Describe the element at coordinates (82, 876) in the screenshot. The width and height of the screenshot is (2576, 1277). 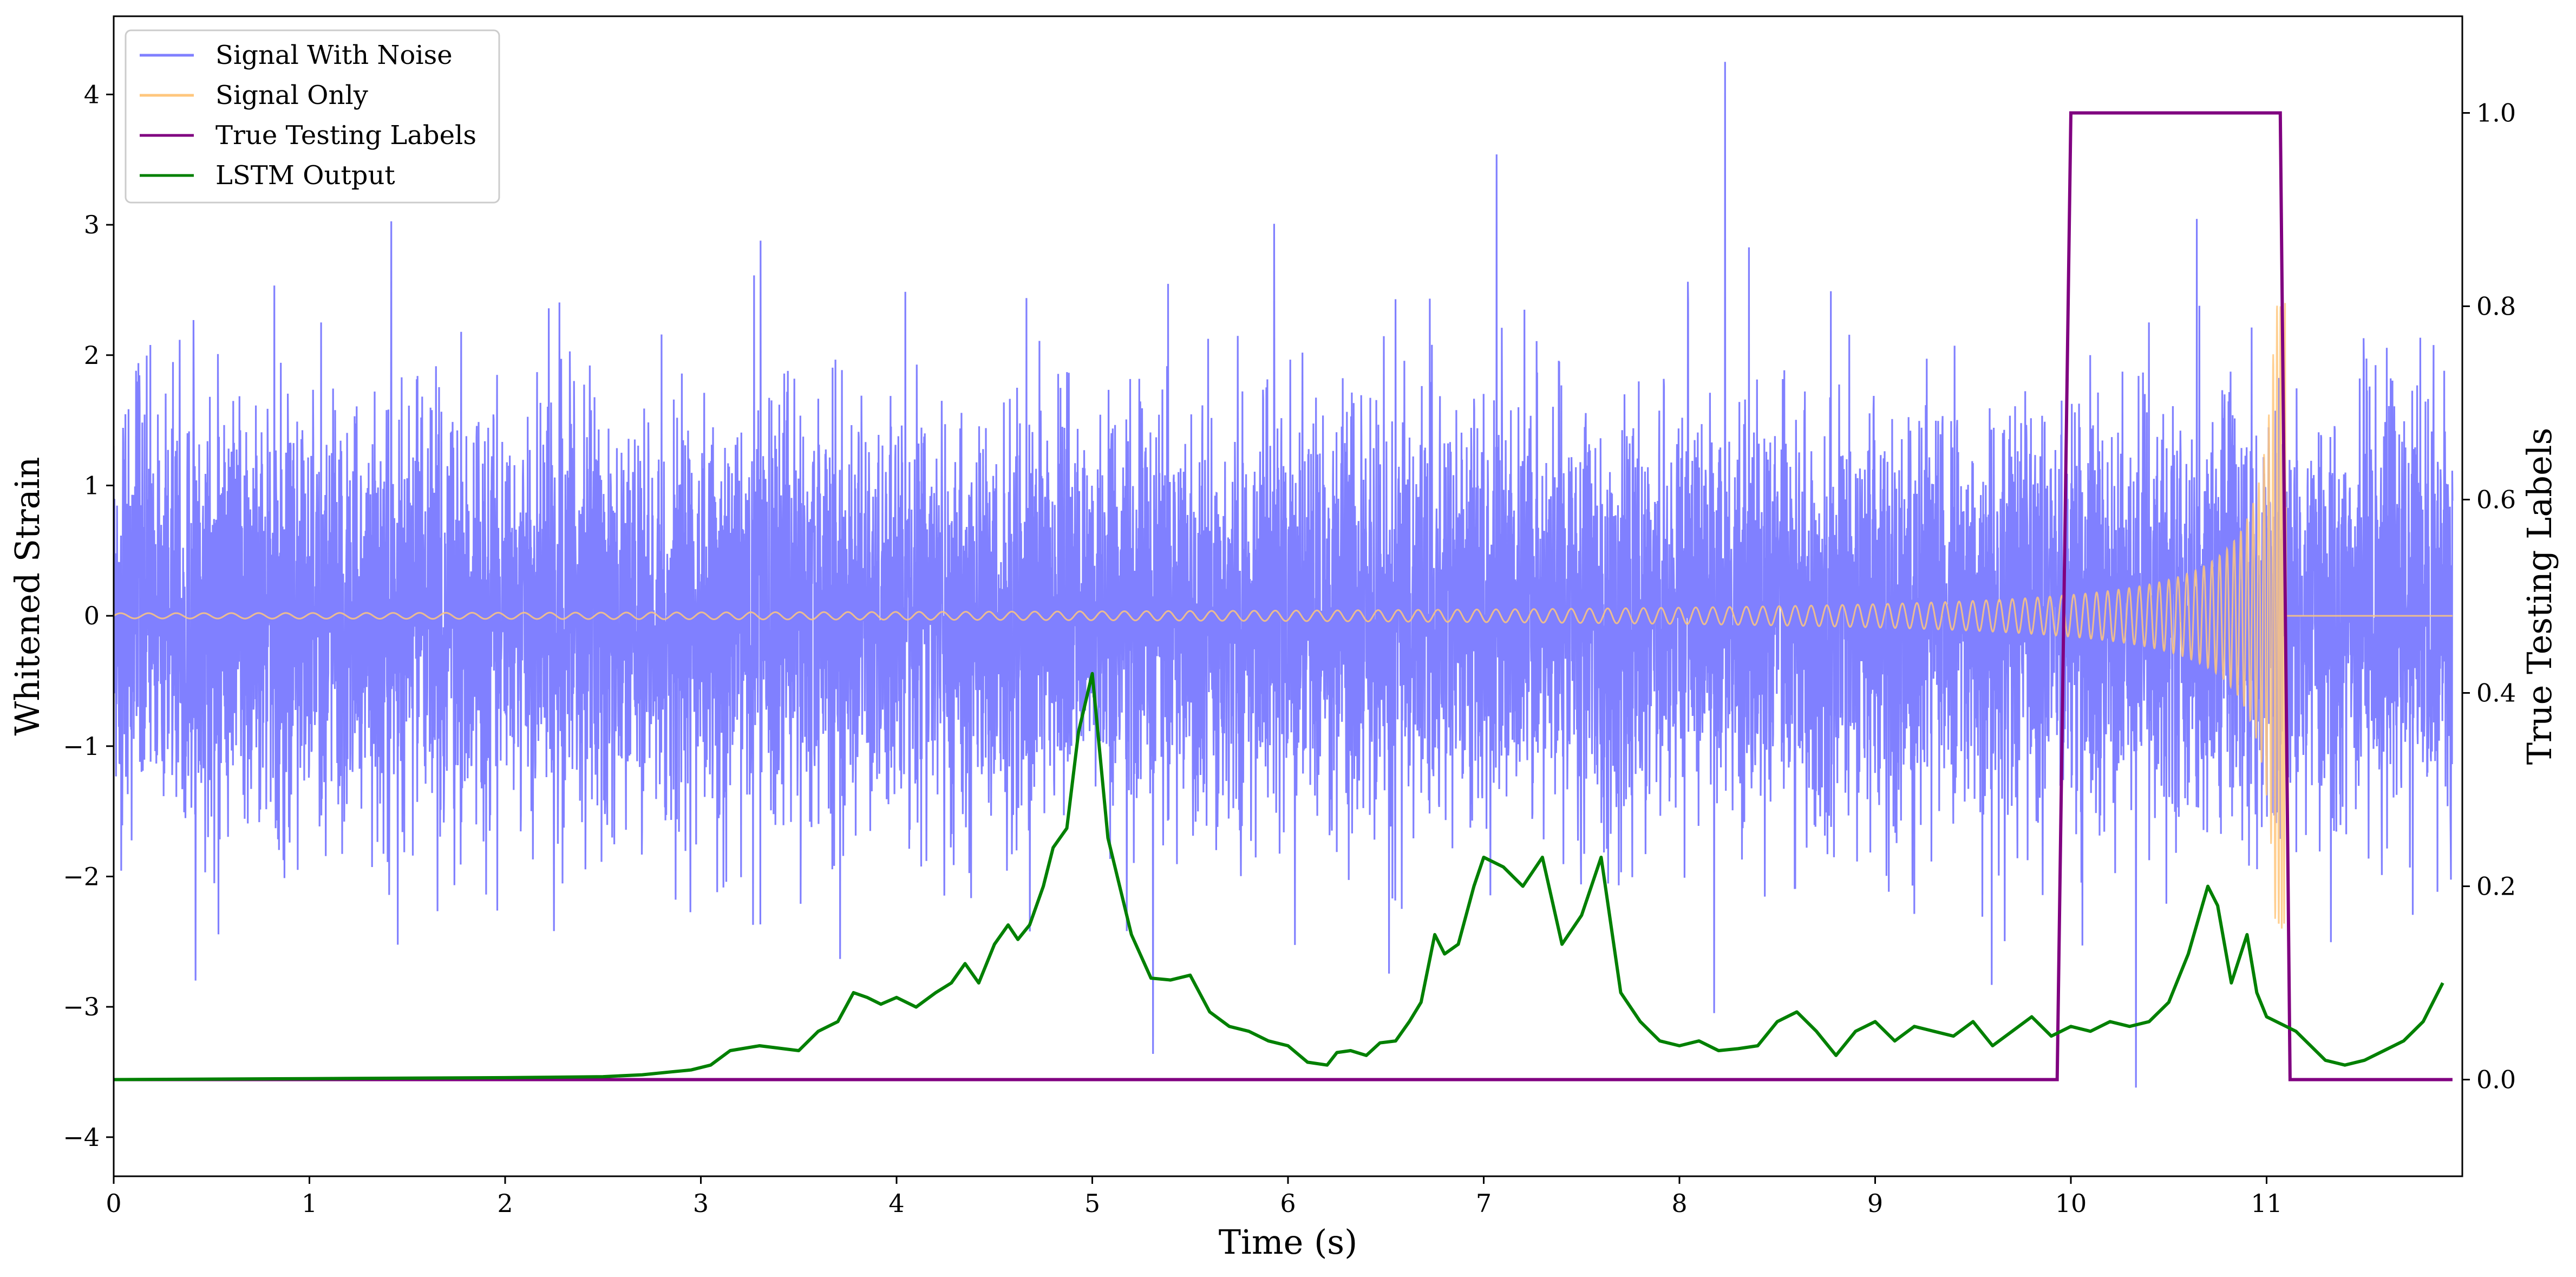
I see `y-left-tick-label: −2` at that location.